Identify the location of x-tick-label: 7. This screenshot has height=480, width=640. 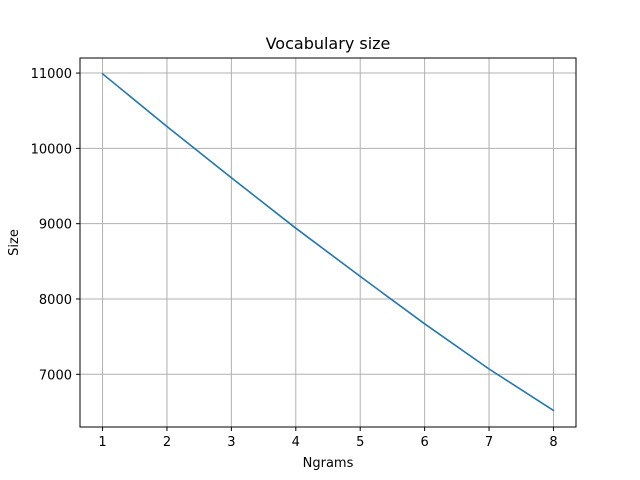
(489, 442).